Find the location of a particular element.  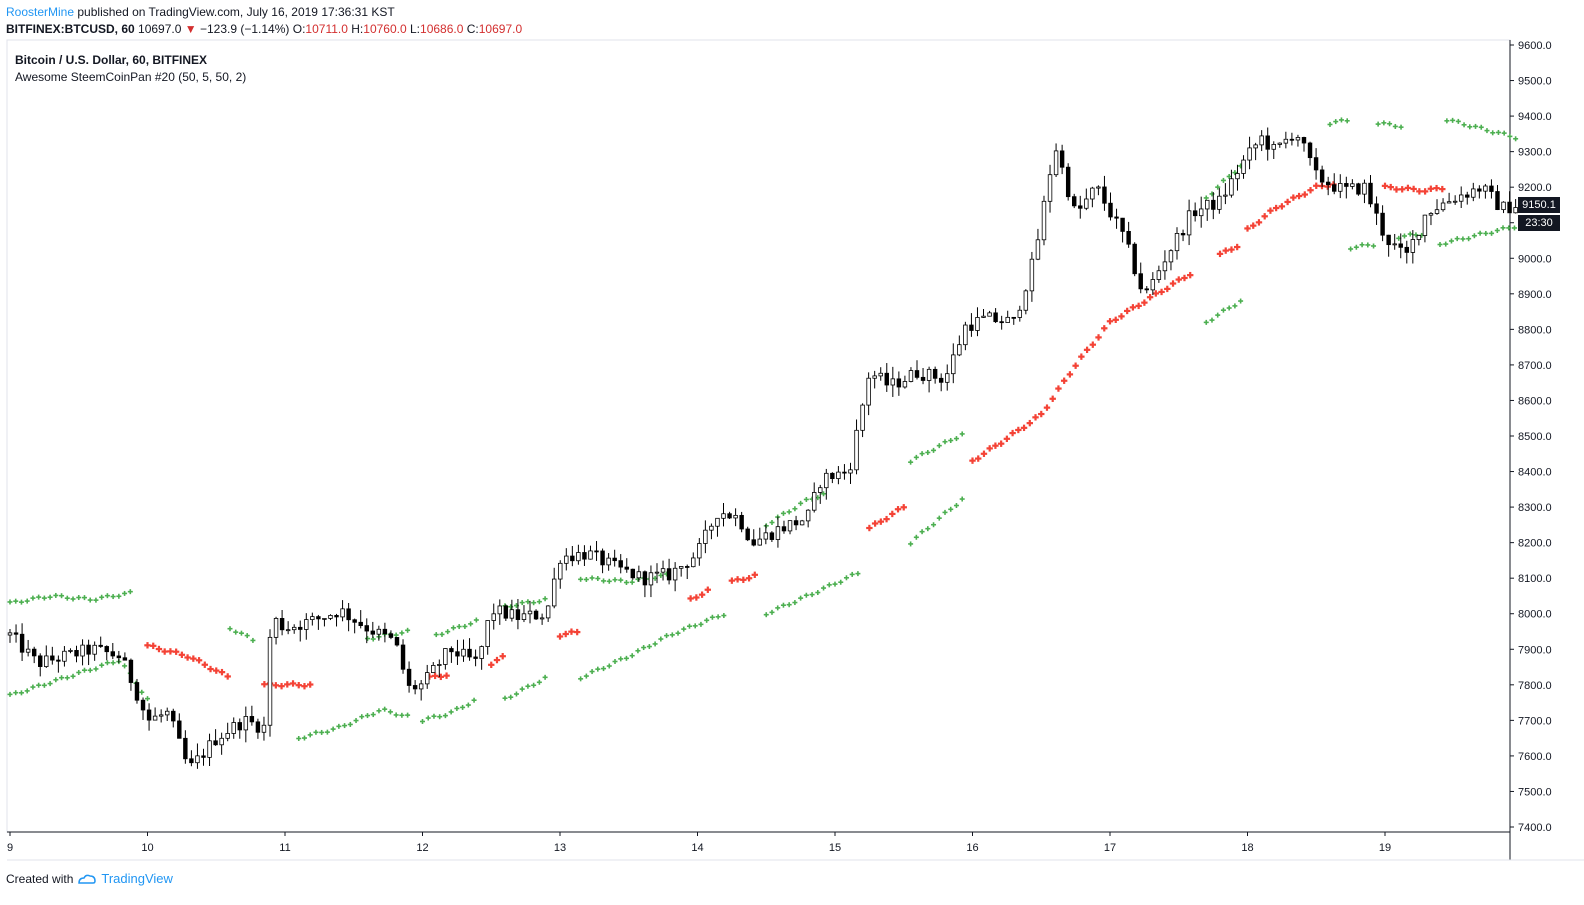

tradingview-logo: TradingView is located at coordinates (137, 878).